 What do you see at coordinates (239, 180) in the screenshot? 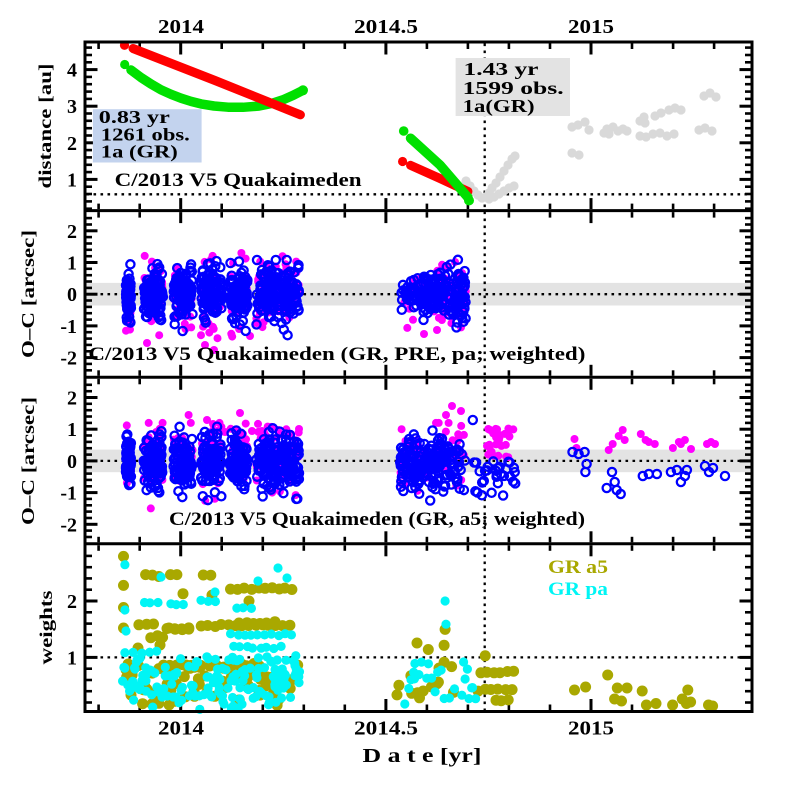
I see `svg-text: C/2013 V5 Quakaimeden` at bounding box center [239, 180].